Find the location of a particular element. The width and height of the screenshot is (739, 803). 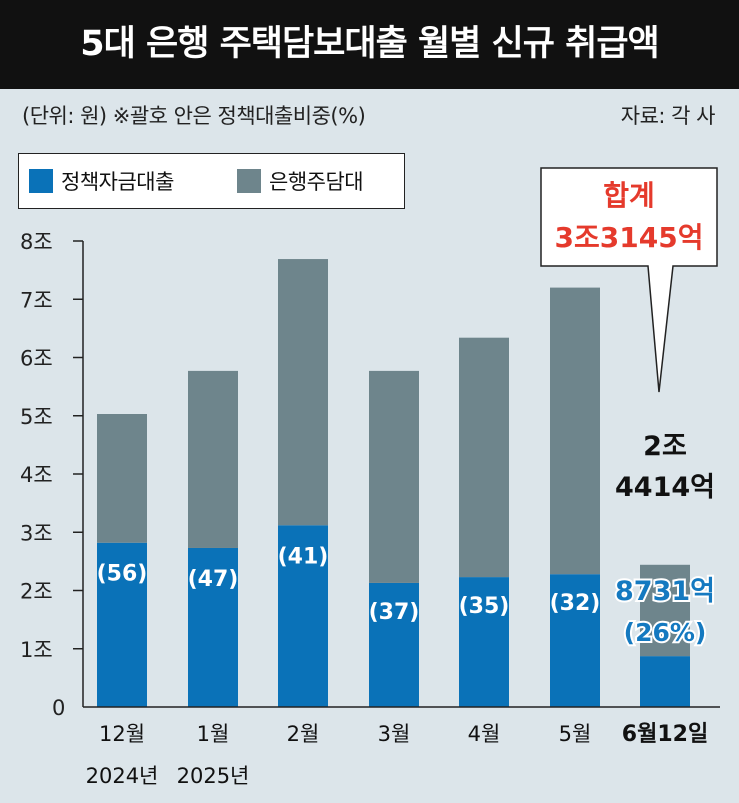

y-tick-label: 1조 is located at coordinates (36, 650).